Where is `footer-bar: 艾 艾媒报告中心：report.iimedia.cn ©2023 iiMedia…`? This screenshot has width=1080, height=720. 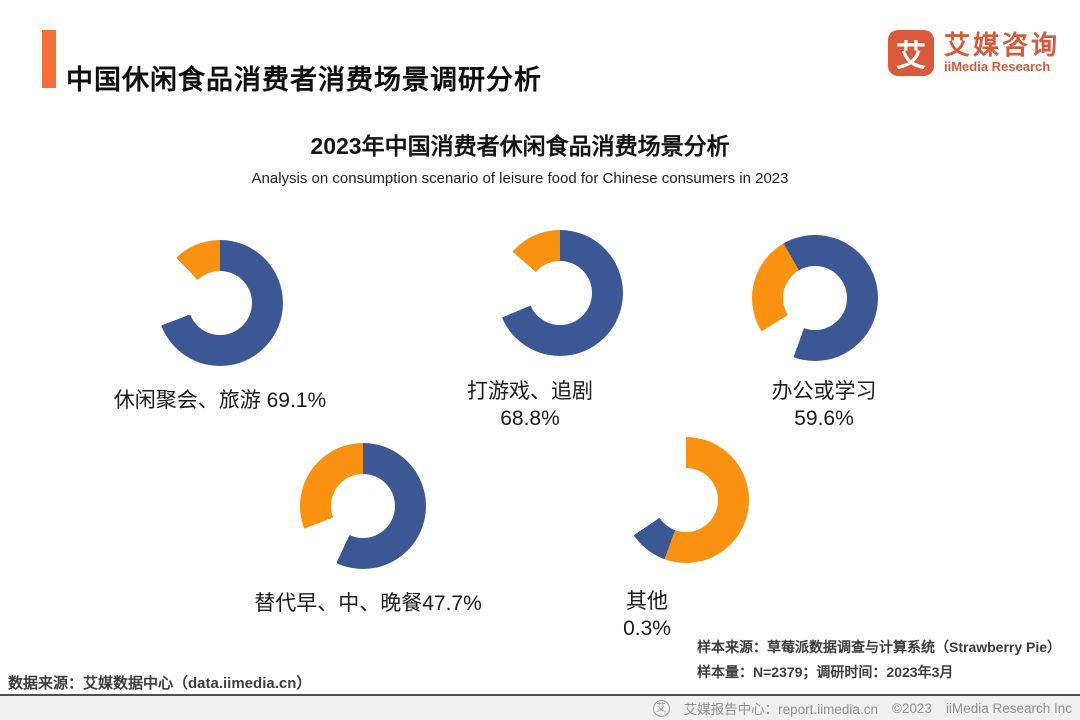
footer-bar: 艾 艾媒报告中心：report.iimedia.cn ©2023 iiMedia… is located at coordinates (540, 708).